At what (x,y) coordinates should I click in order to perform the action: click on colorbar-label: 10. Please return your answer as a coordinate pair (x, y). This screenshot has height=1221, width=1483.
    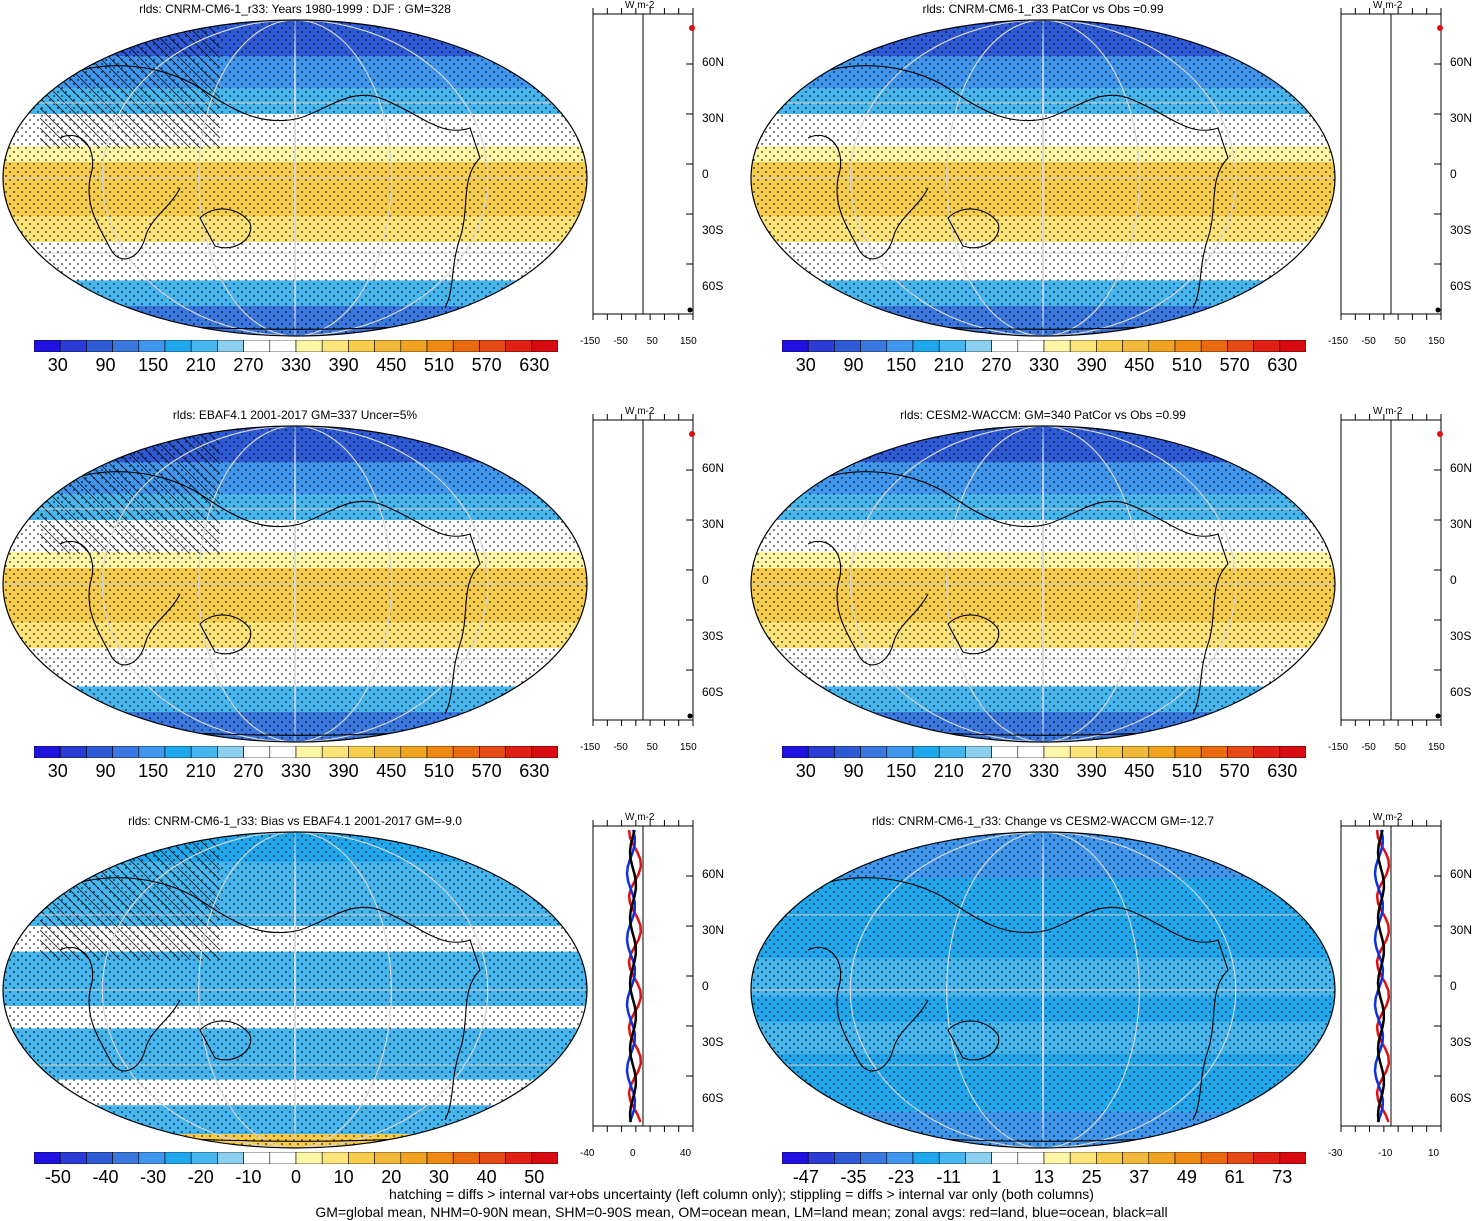
    Looking at the image, I should click on (343, 1177).